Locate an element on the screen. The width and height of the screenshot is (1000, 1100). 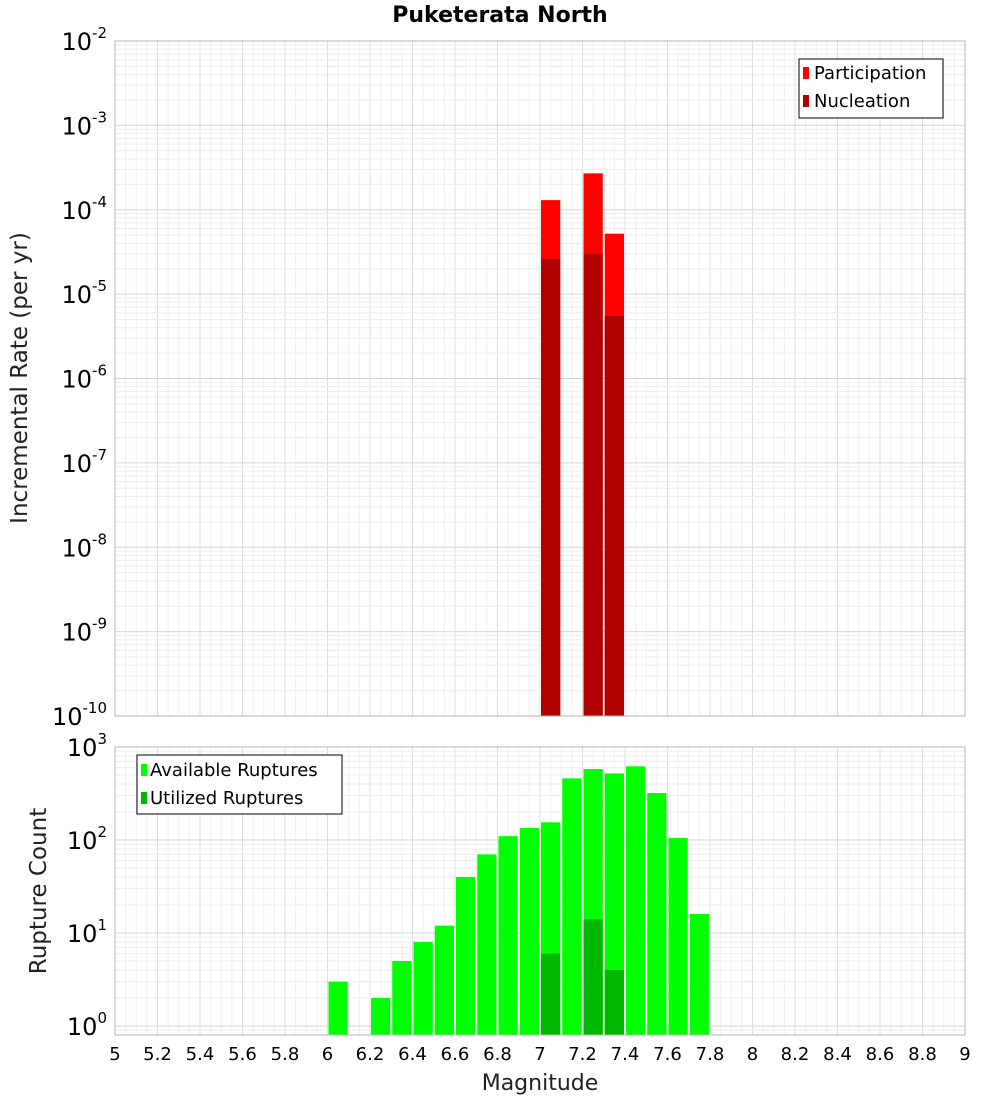
top-y-ticks: 10⁻² 10⁻³ 10⁻⁴ 10⁻⁵ 10⁻⁶ 10⁻⁷ 10⁻⁸ 10⁻⁹ 10⁻¹⁰ is located at coordinates (79, 377).